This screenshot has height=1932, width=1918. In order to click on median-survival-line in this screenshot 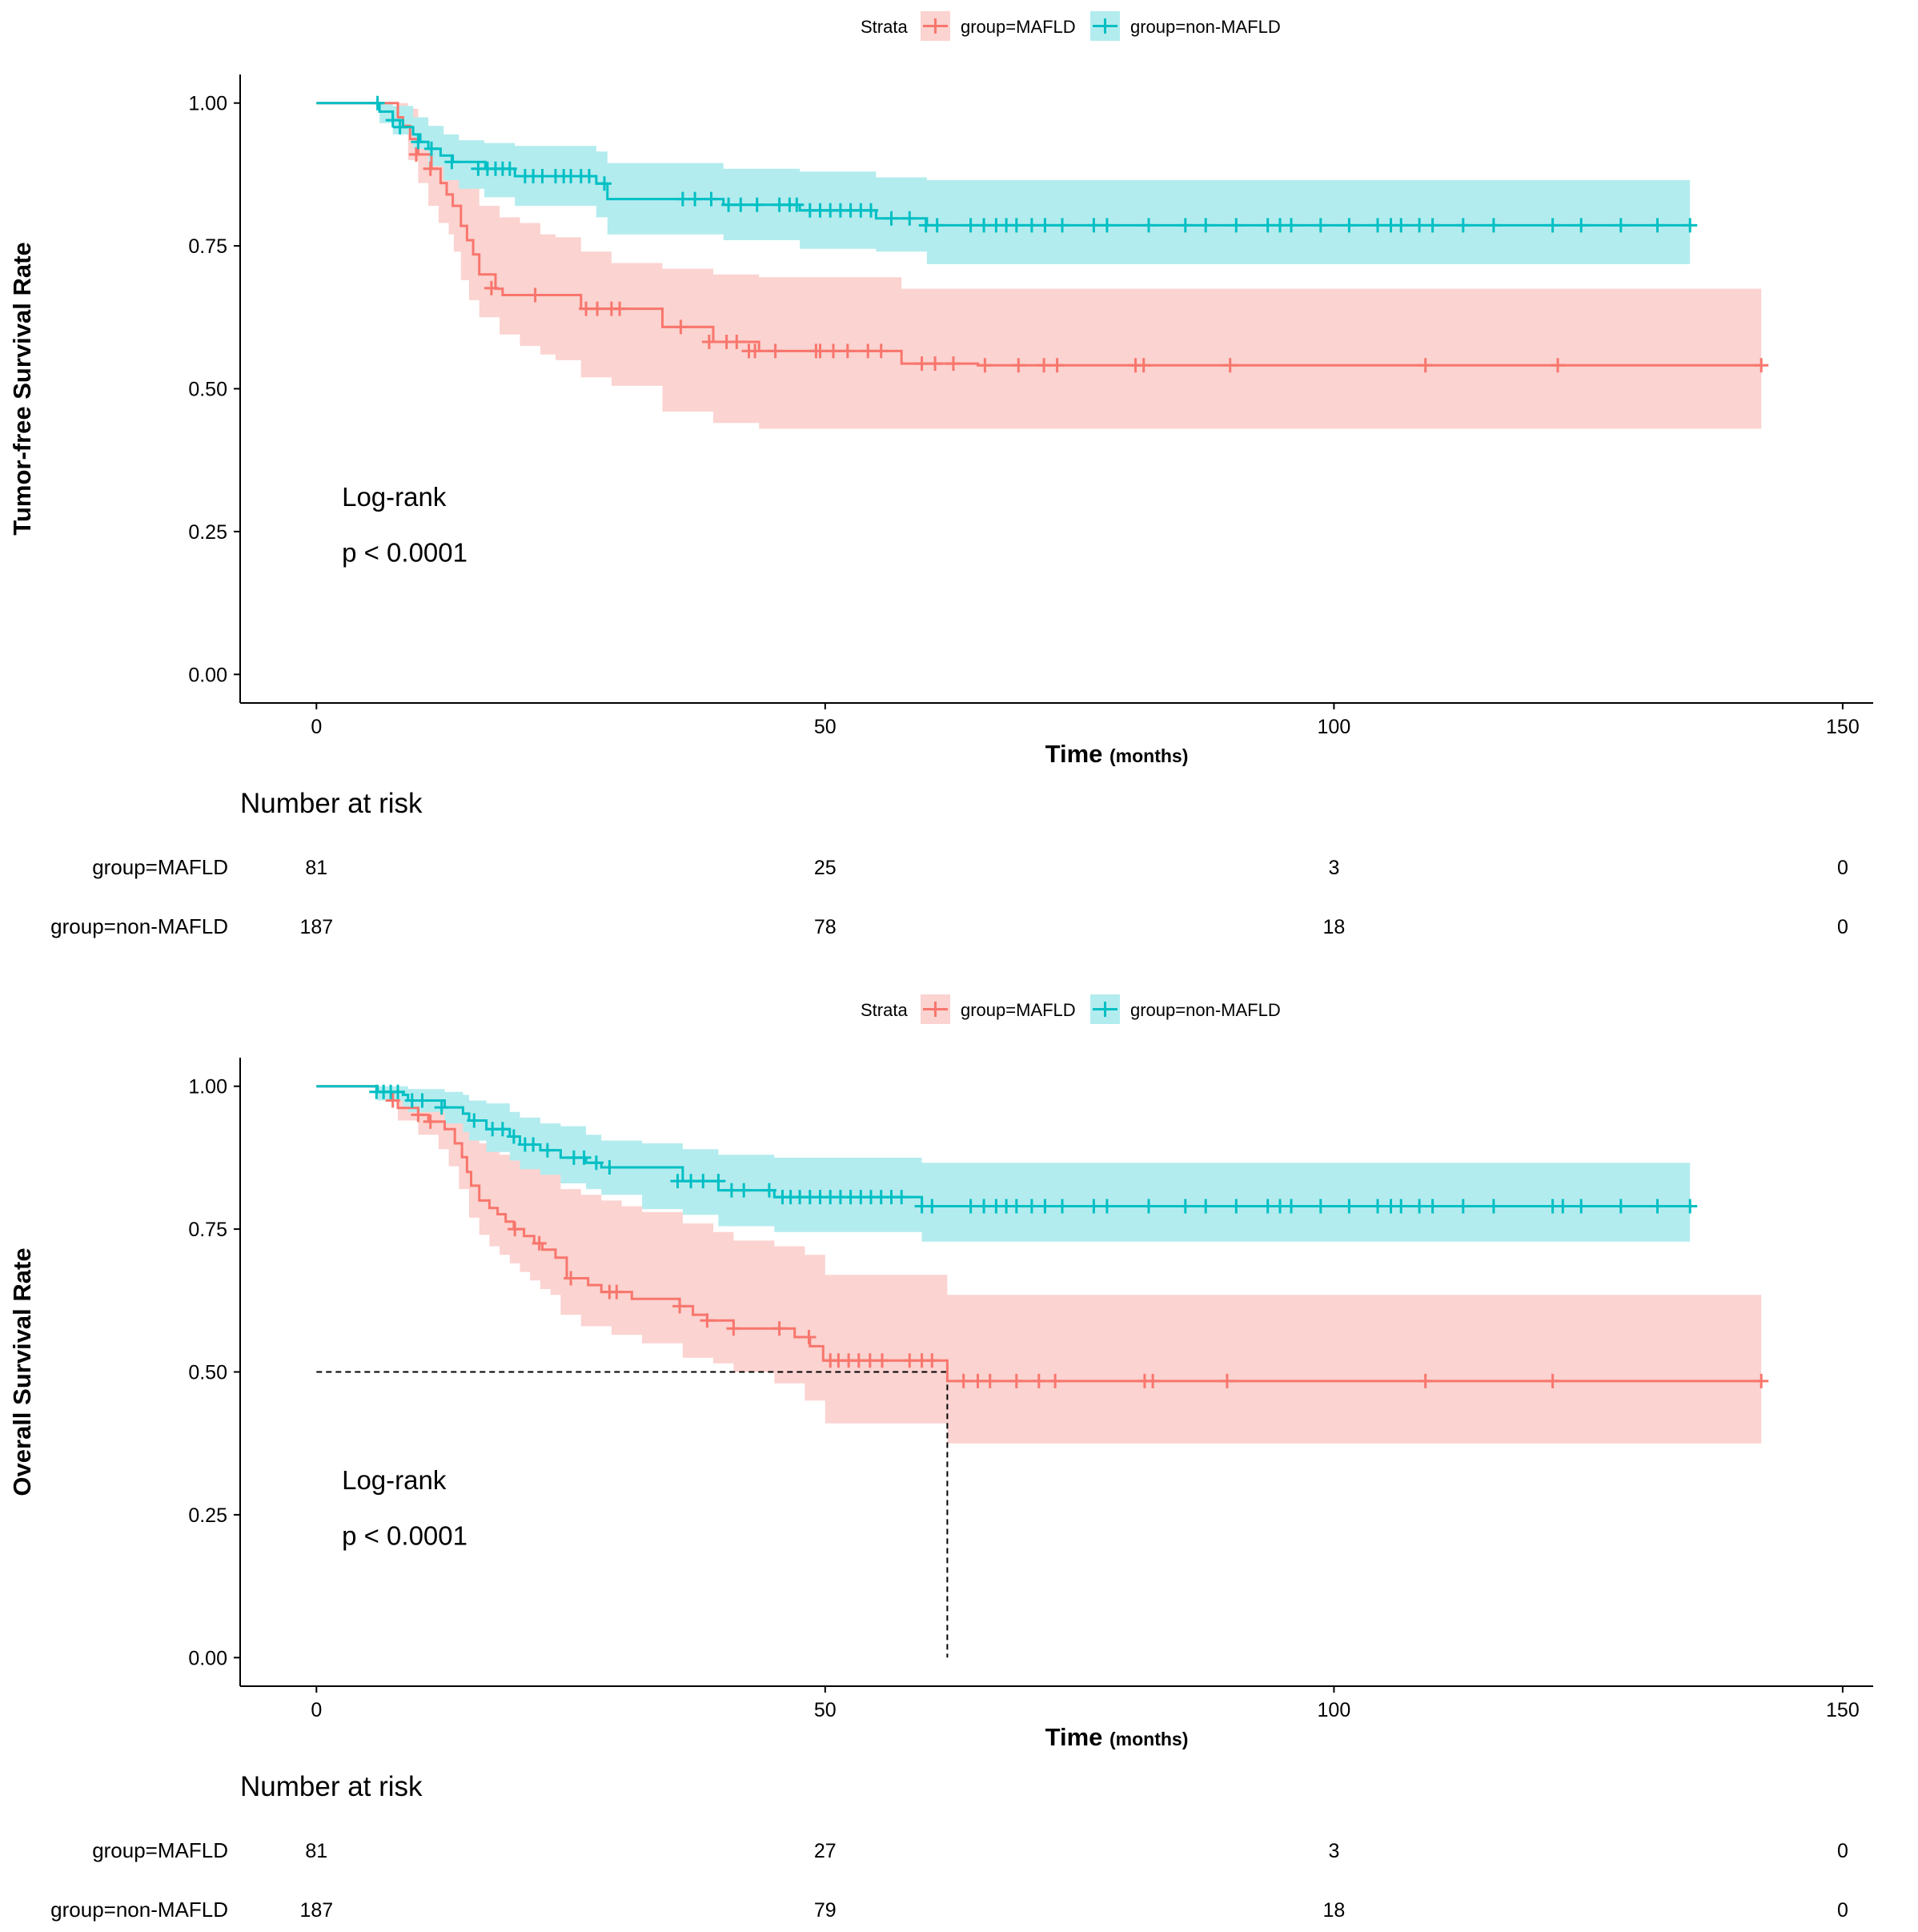, I will do `click(633, 1514)`.